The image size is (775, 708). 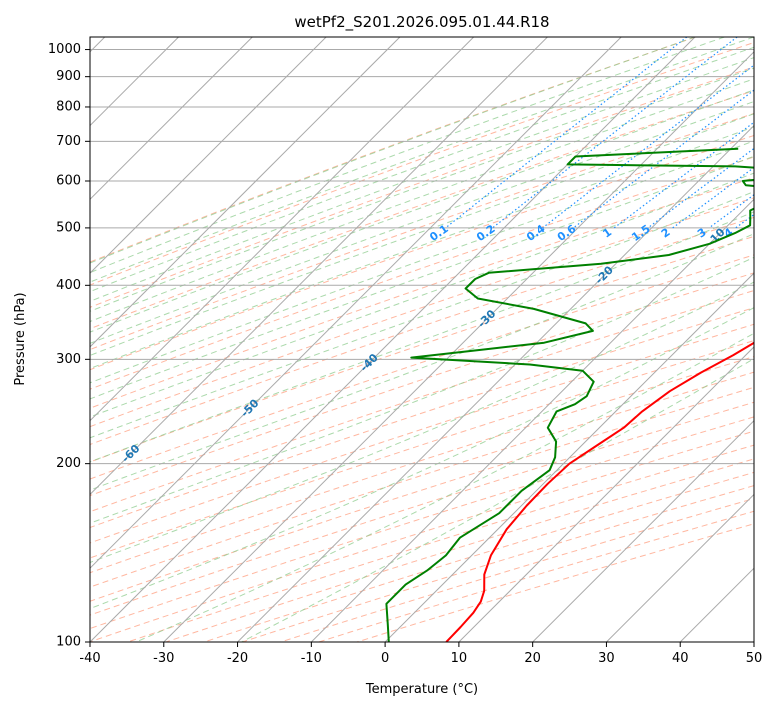 I want to click on y-tick-label: 200, so click(x=68, y=463).